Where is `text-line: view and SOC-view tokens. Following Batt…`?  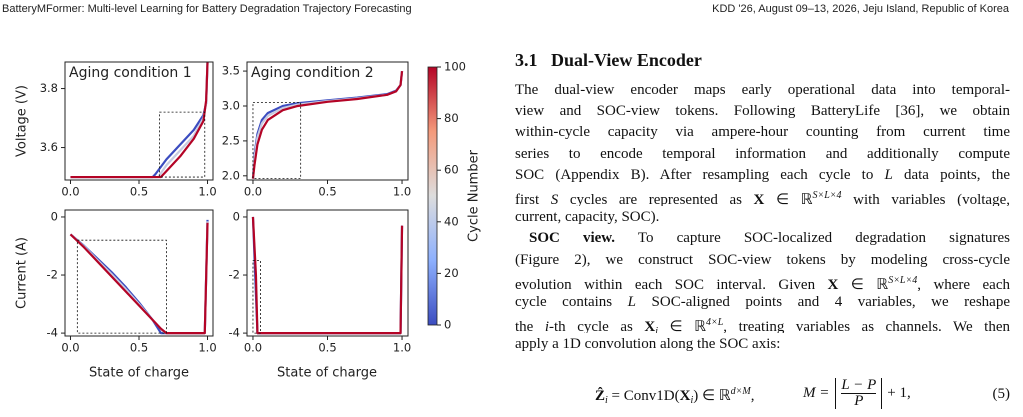 text-line: view and SOC-view tokens. Following Batt… is located at coordinates (762, 111).